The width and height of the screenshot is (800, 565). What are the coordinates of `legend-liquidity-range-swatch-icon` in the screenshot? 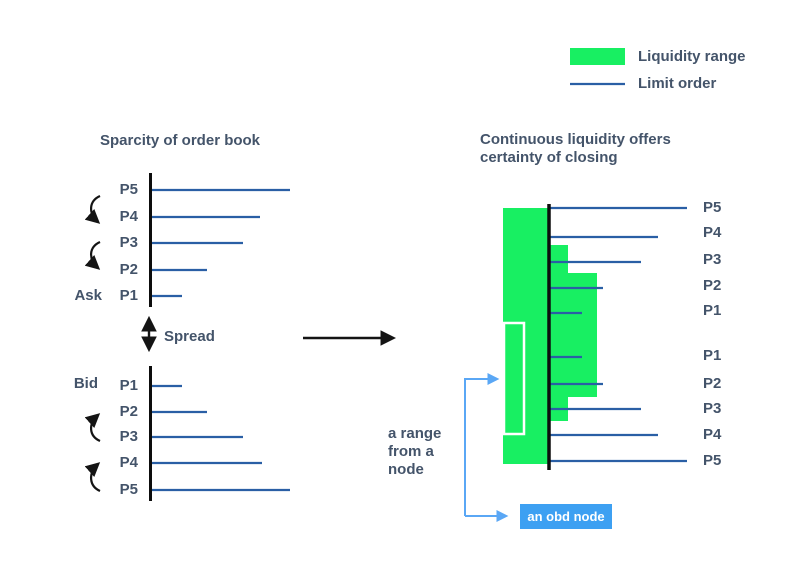 It's located at (597, 56).